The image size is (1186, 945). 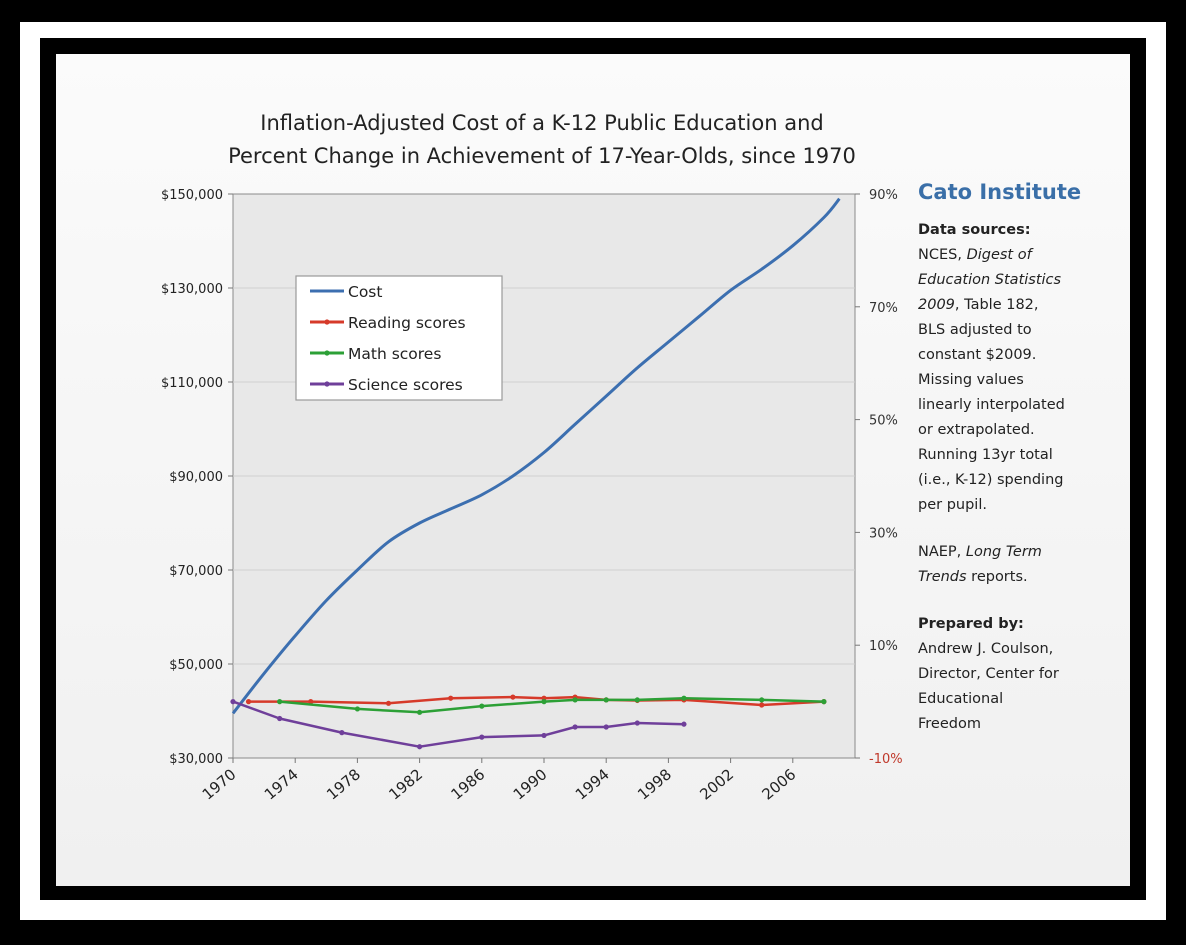 What do you see at coordinates (974, 230) in the screenshot?
I see `sources-heading: Data sources:` at bounding box center [974, 230].